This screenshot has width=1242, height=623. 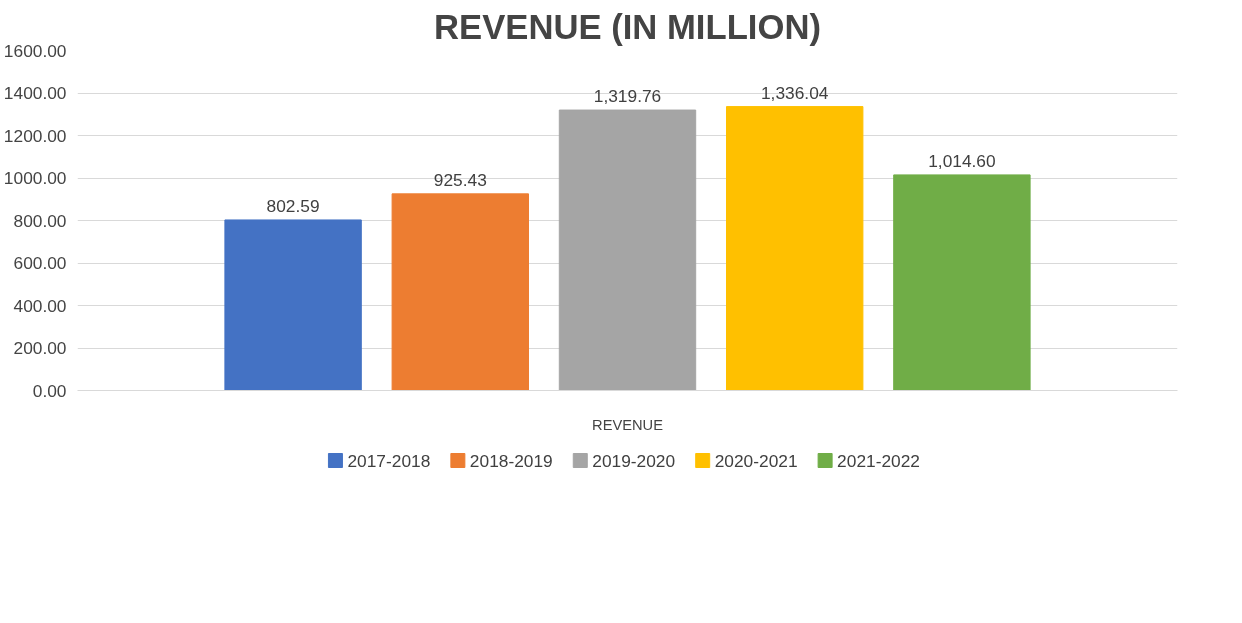 What do you see at coordinates (40, 220) in the screenshot?
I see `y-tick-label: 800.00` at bounding box center [40, 220].